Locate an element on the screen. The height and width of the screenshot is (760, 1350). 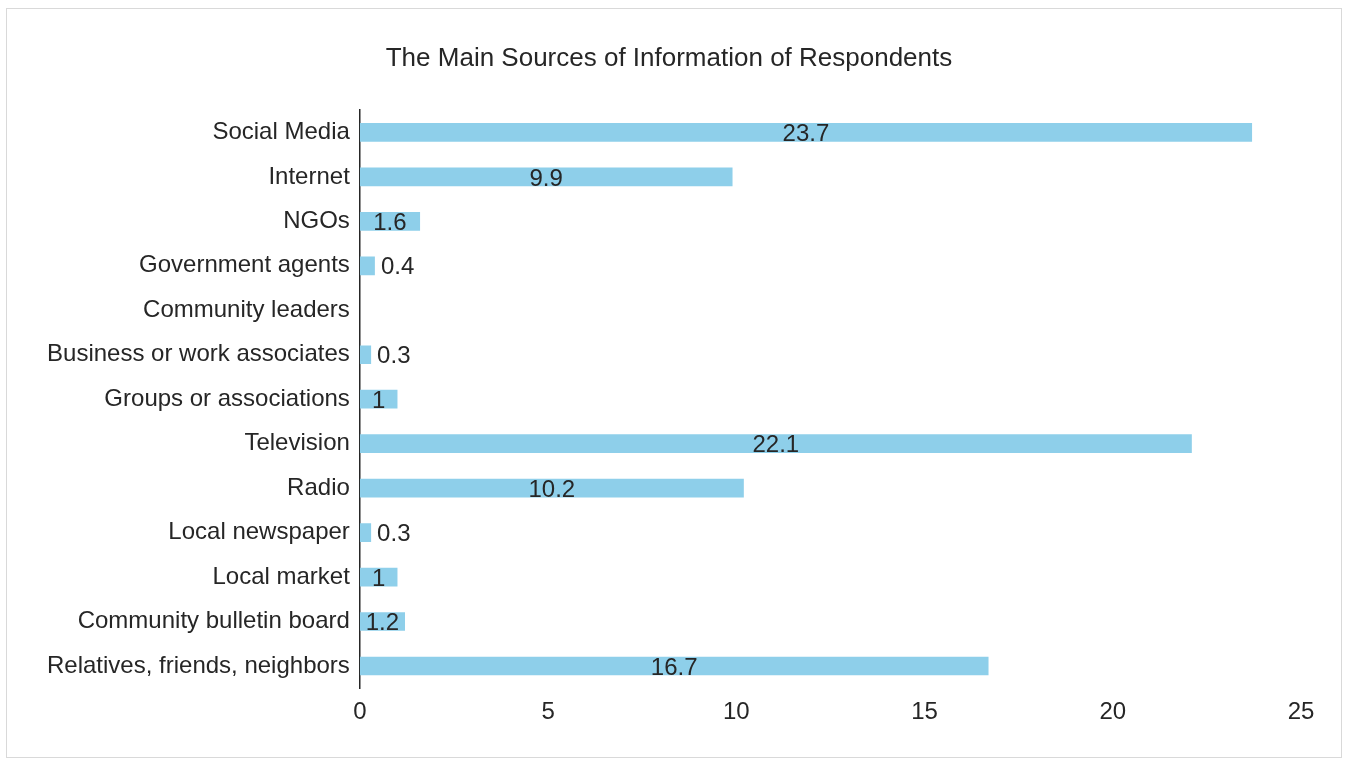
data-label: 16.7 is located at coordinates (674, 666).